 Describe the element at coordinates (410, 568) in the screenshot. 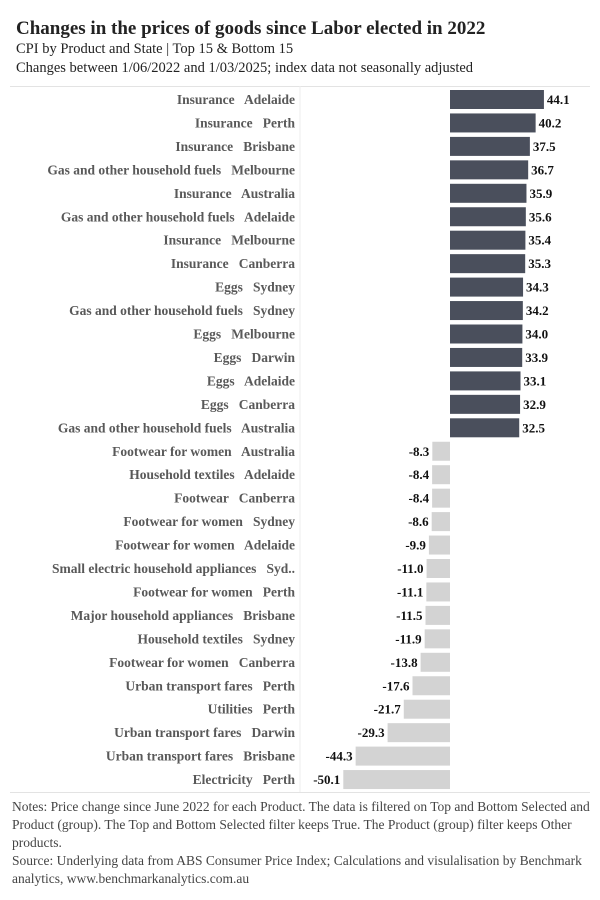

I see `value-label: -11.0` at that location.